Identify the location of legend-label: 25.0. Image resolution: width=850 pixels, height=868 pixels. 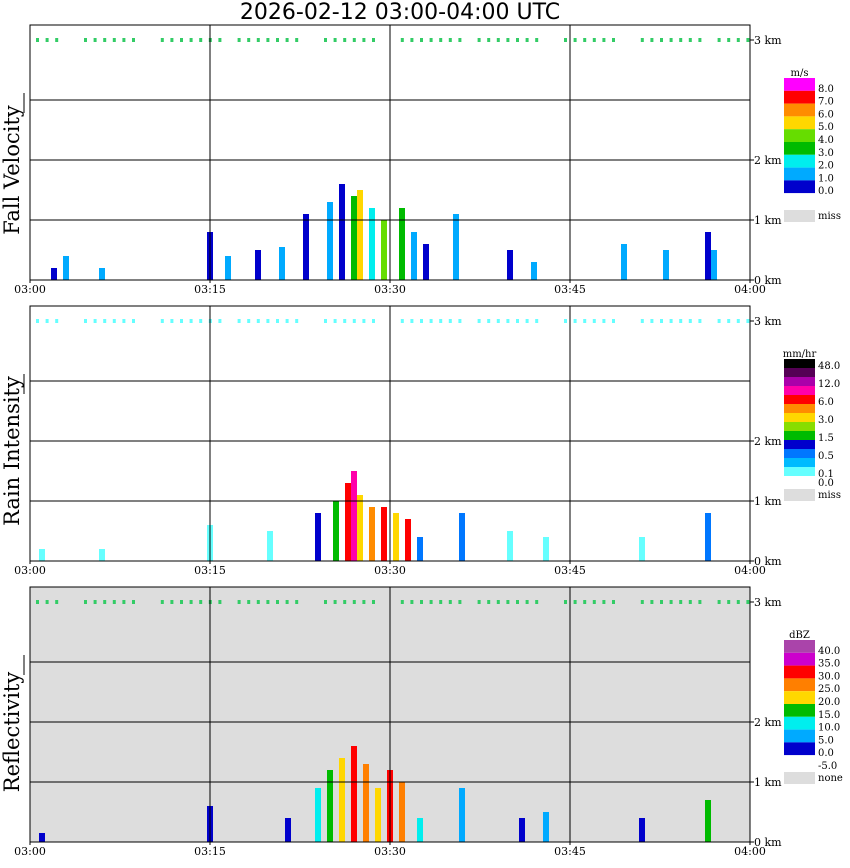
(829, 689).